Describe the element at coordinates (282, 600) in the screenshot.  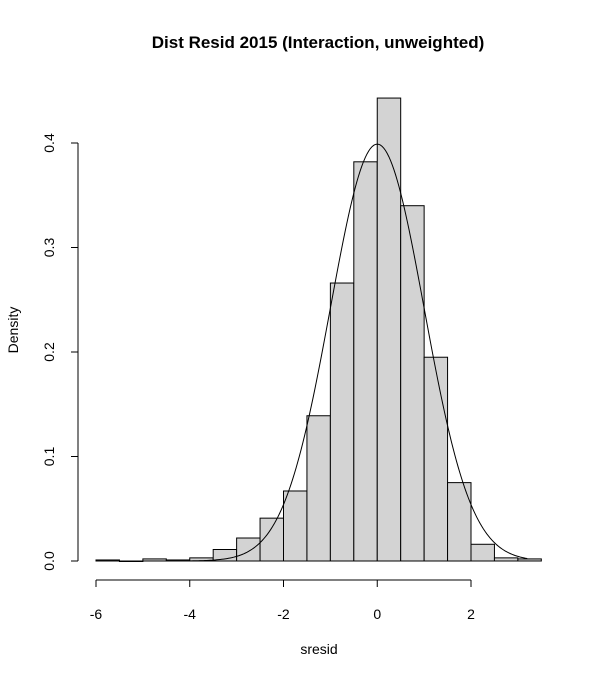
I see `x-axis: -6 -4 -2 0 2` at that location.